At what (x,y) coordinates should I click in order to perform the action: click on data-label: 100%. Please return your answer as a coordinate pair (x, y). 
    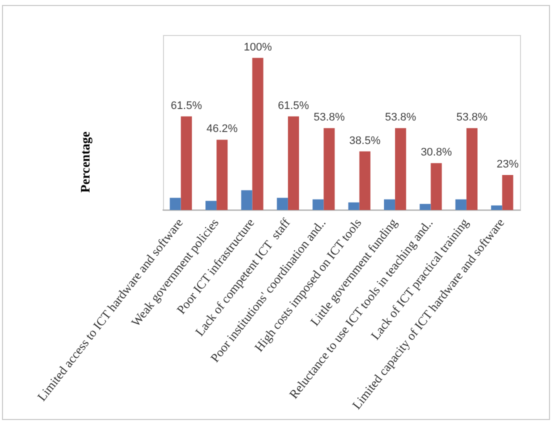
    Looking at the image, I should click on (258, 47).